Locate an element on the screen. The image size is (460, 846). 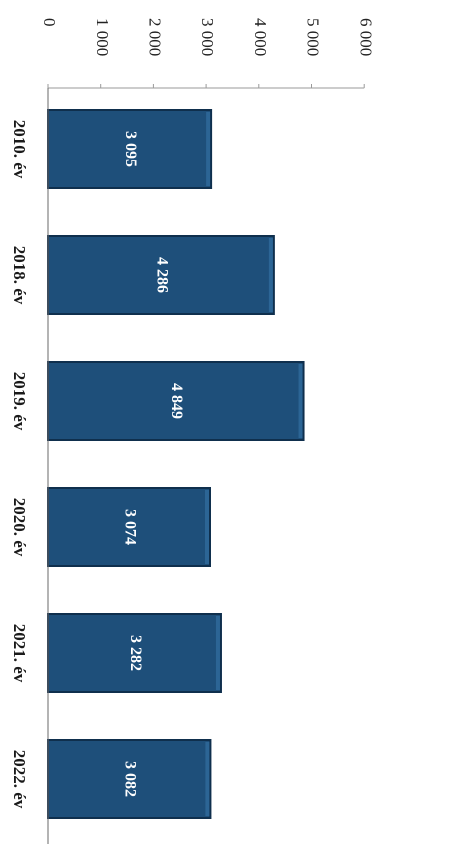
category-label: 2010. év is located at coordinates (19, 149).